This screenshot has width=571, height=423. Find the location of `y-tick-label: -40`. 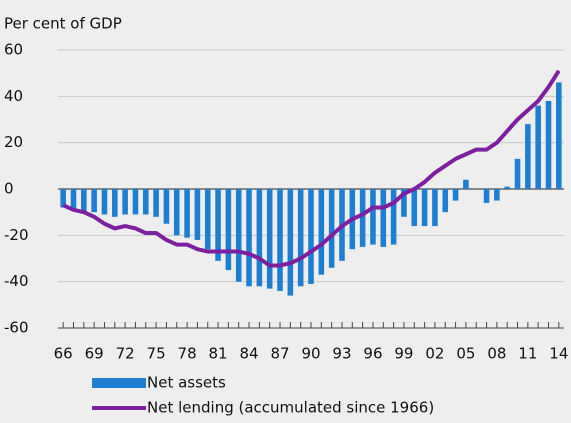

y-tick-label: -40 is located at coordinates (16, 281).